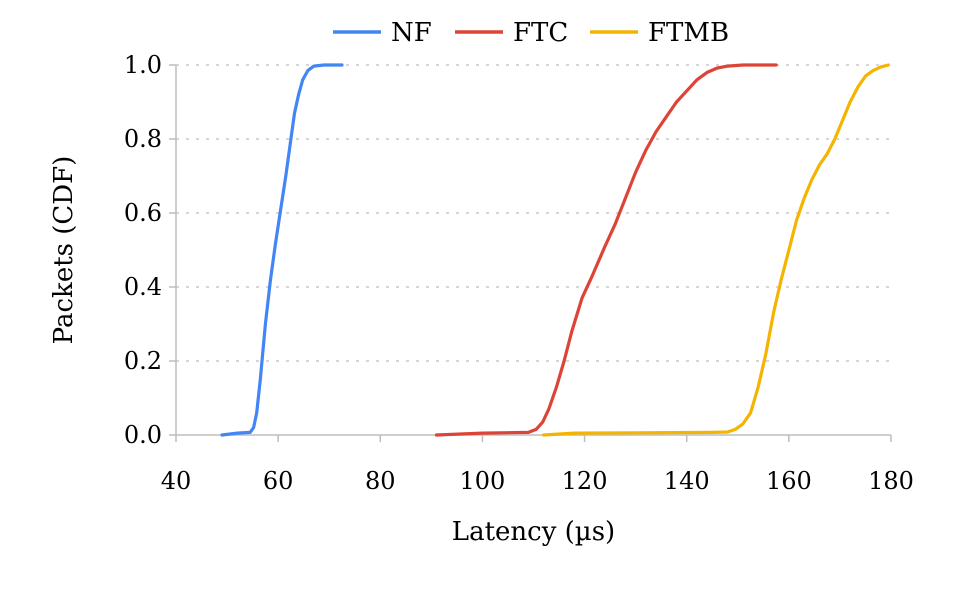 This screenshot has width=969, height=599. What do you see at coordinates (143, 361) in the screenshot?
I see `y-tick-label: 0.2` at bounding box center [143, 361].